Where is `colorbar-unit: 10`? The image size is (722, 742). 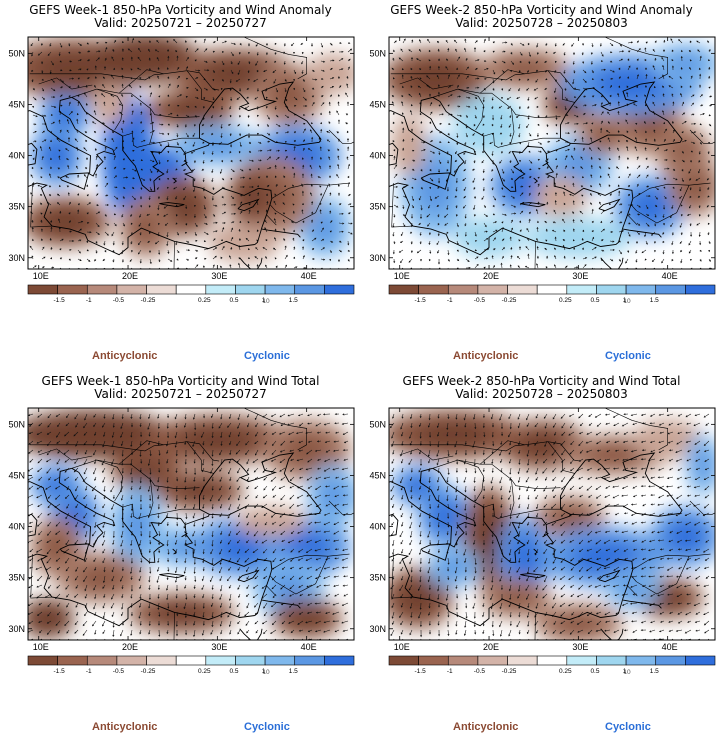 colorbar-unit: 10 is located at coordinates (627, 301).